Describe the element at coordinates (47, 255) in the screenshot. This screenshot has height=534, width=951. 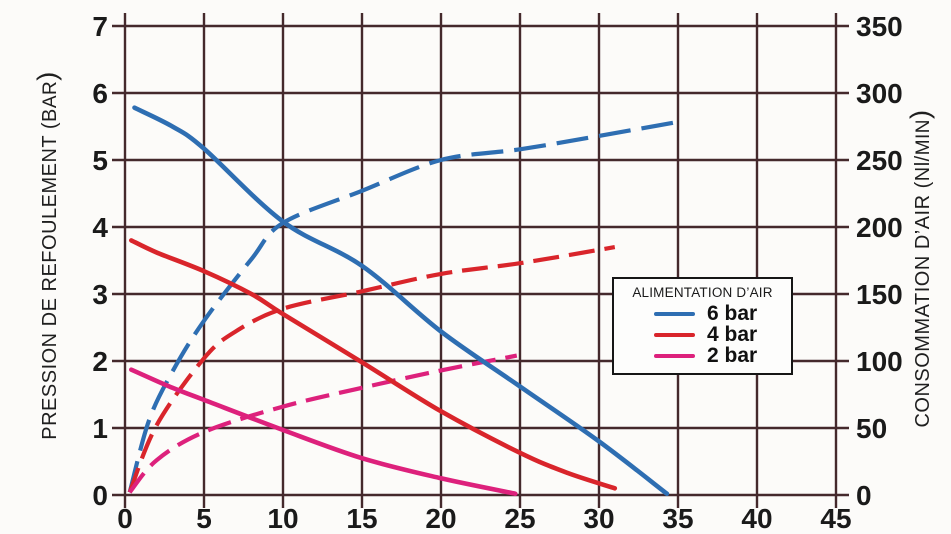
I see `y-left-axis-title: PRESSION DE REFOULEMENT (BAR)` at that location.